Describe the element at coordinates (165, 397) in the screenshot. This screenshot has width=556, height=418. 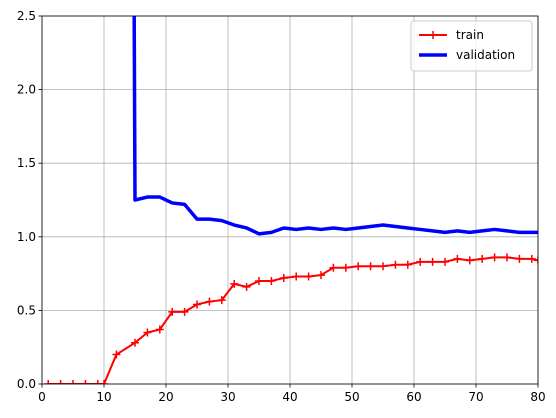
I see `x-tick-label: 20` at that location.